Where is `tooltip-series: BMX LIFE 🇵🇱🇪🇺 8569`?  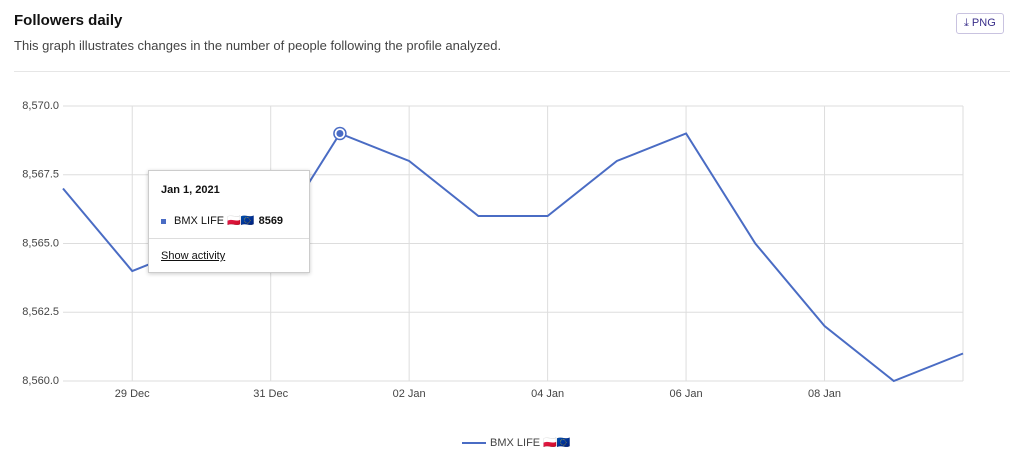 tooltip-series: BMX LIFE 🇵🇱🇪🇺 8569 is located at coordinates (222, 220).